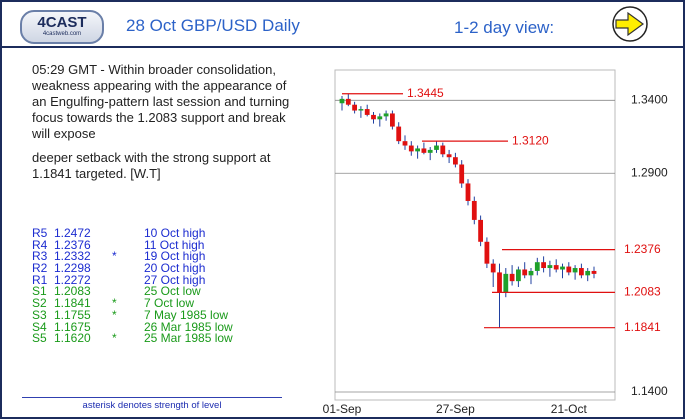  What do you see at coordinates (39, 291) in the screenshot?
I see `level-level: S1` at bounding box center [39, 291].